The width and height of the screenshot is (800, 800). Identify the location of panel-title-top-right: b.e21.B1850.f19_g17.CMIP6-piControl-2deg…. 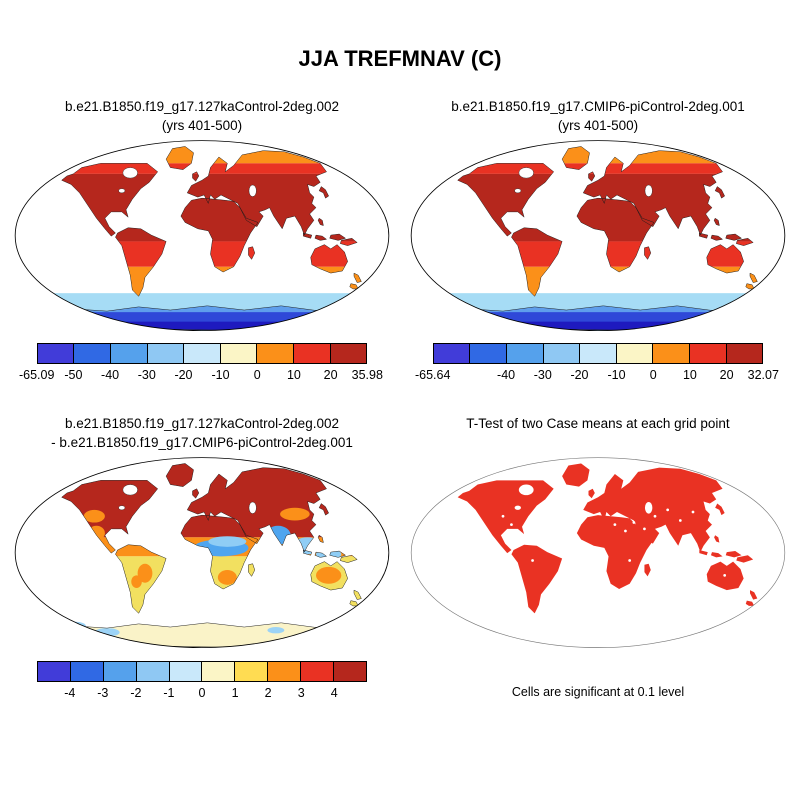
(598, 118).